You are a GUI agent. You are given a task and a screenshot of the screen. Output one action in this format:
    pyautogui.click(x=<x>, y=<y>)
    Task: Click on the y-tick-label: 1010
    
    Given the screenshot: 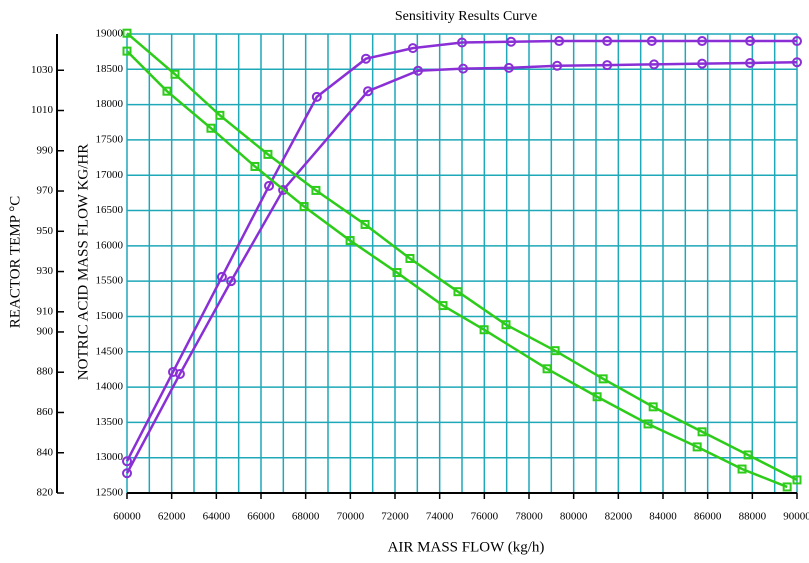 What is the action you would take?
    pyautogui.click(x=42, y=110)
    